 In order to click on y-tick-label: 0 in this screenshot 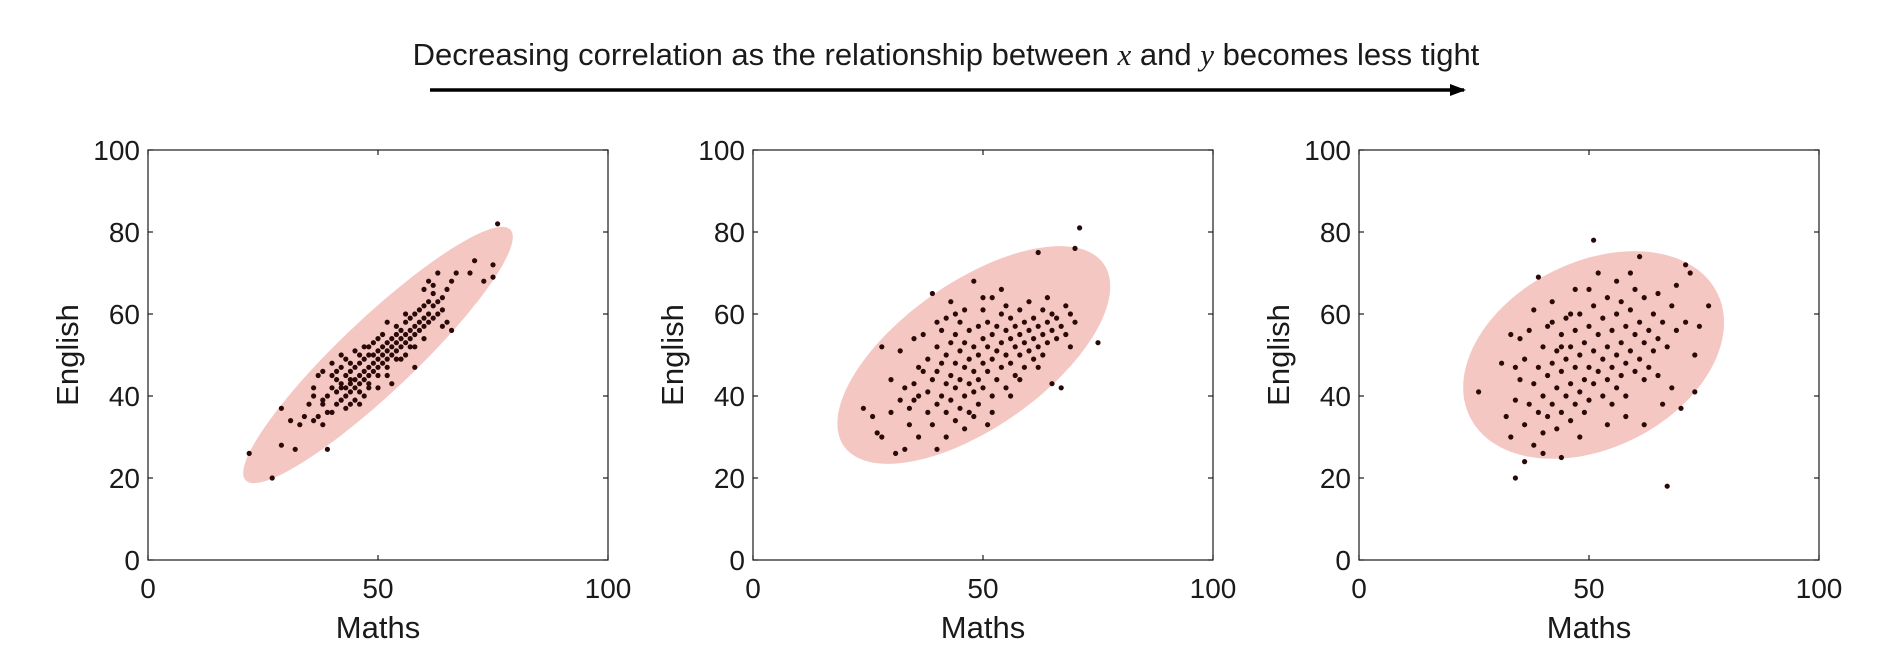, I will do `click(737, 560)`.